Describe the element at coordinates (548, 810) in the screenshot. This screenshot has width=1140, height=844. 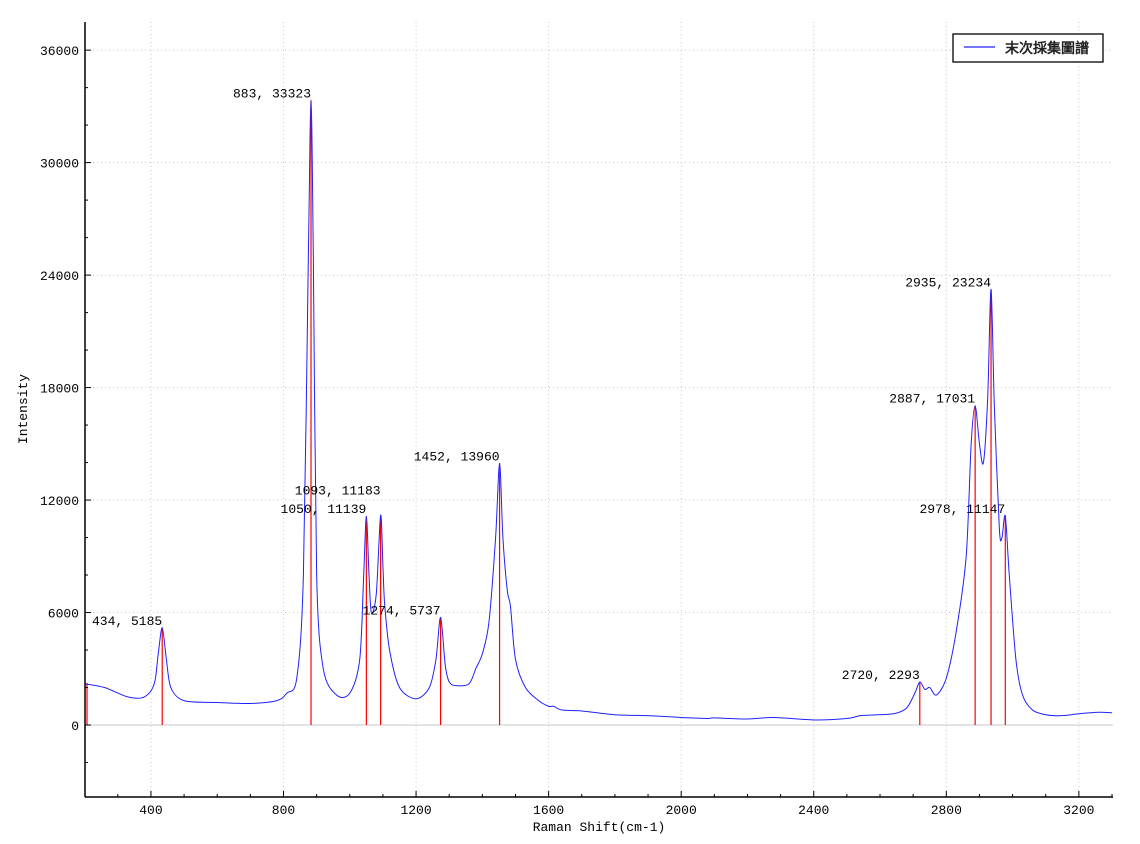
I see `x-tick-label: 1600` at that location.